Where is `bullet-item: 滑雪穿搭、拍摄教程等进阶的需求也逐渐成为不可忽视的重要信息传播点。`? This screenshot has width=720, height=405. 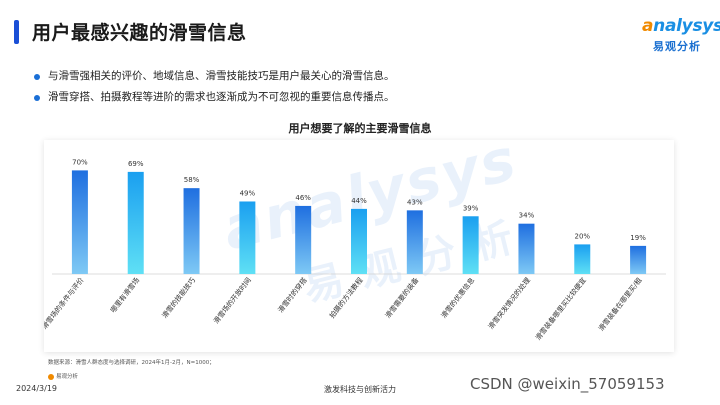 bullet-item: 滑雪穿搭、拍摄教程等进阶的需求也逐渐成为不可忽视的重要信息传播点。 is located at coordinates (214, 97).